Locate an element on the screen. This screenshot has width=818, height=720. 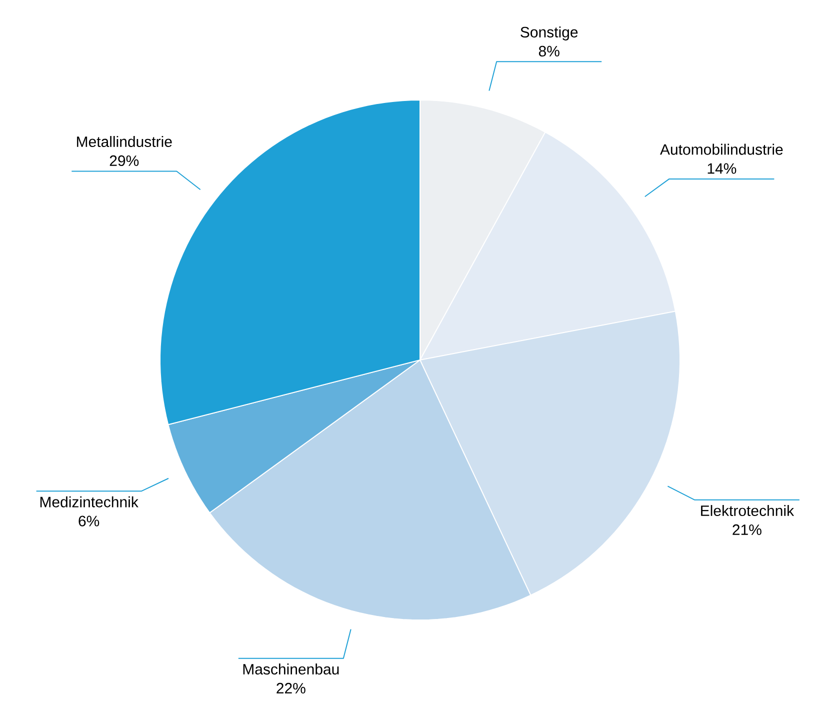
data-label: 6% is located at coordinates (89, 521).